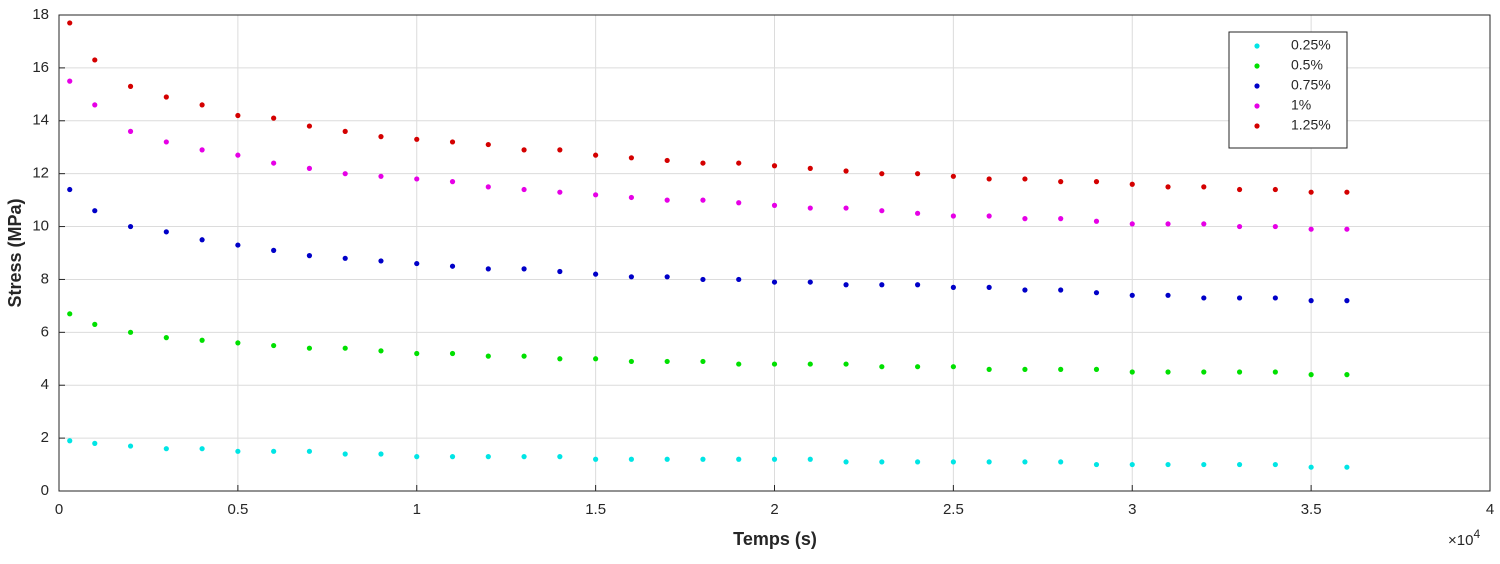  Describe the element at coordinates (45, 331) in the screenshot. I see `y-tick-label: 6` at that location.